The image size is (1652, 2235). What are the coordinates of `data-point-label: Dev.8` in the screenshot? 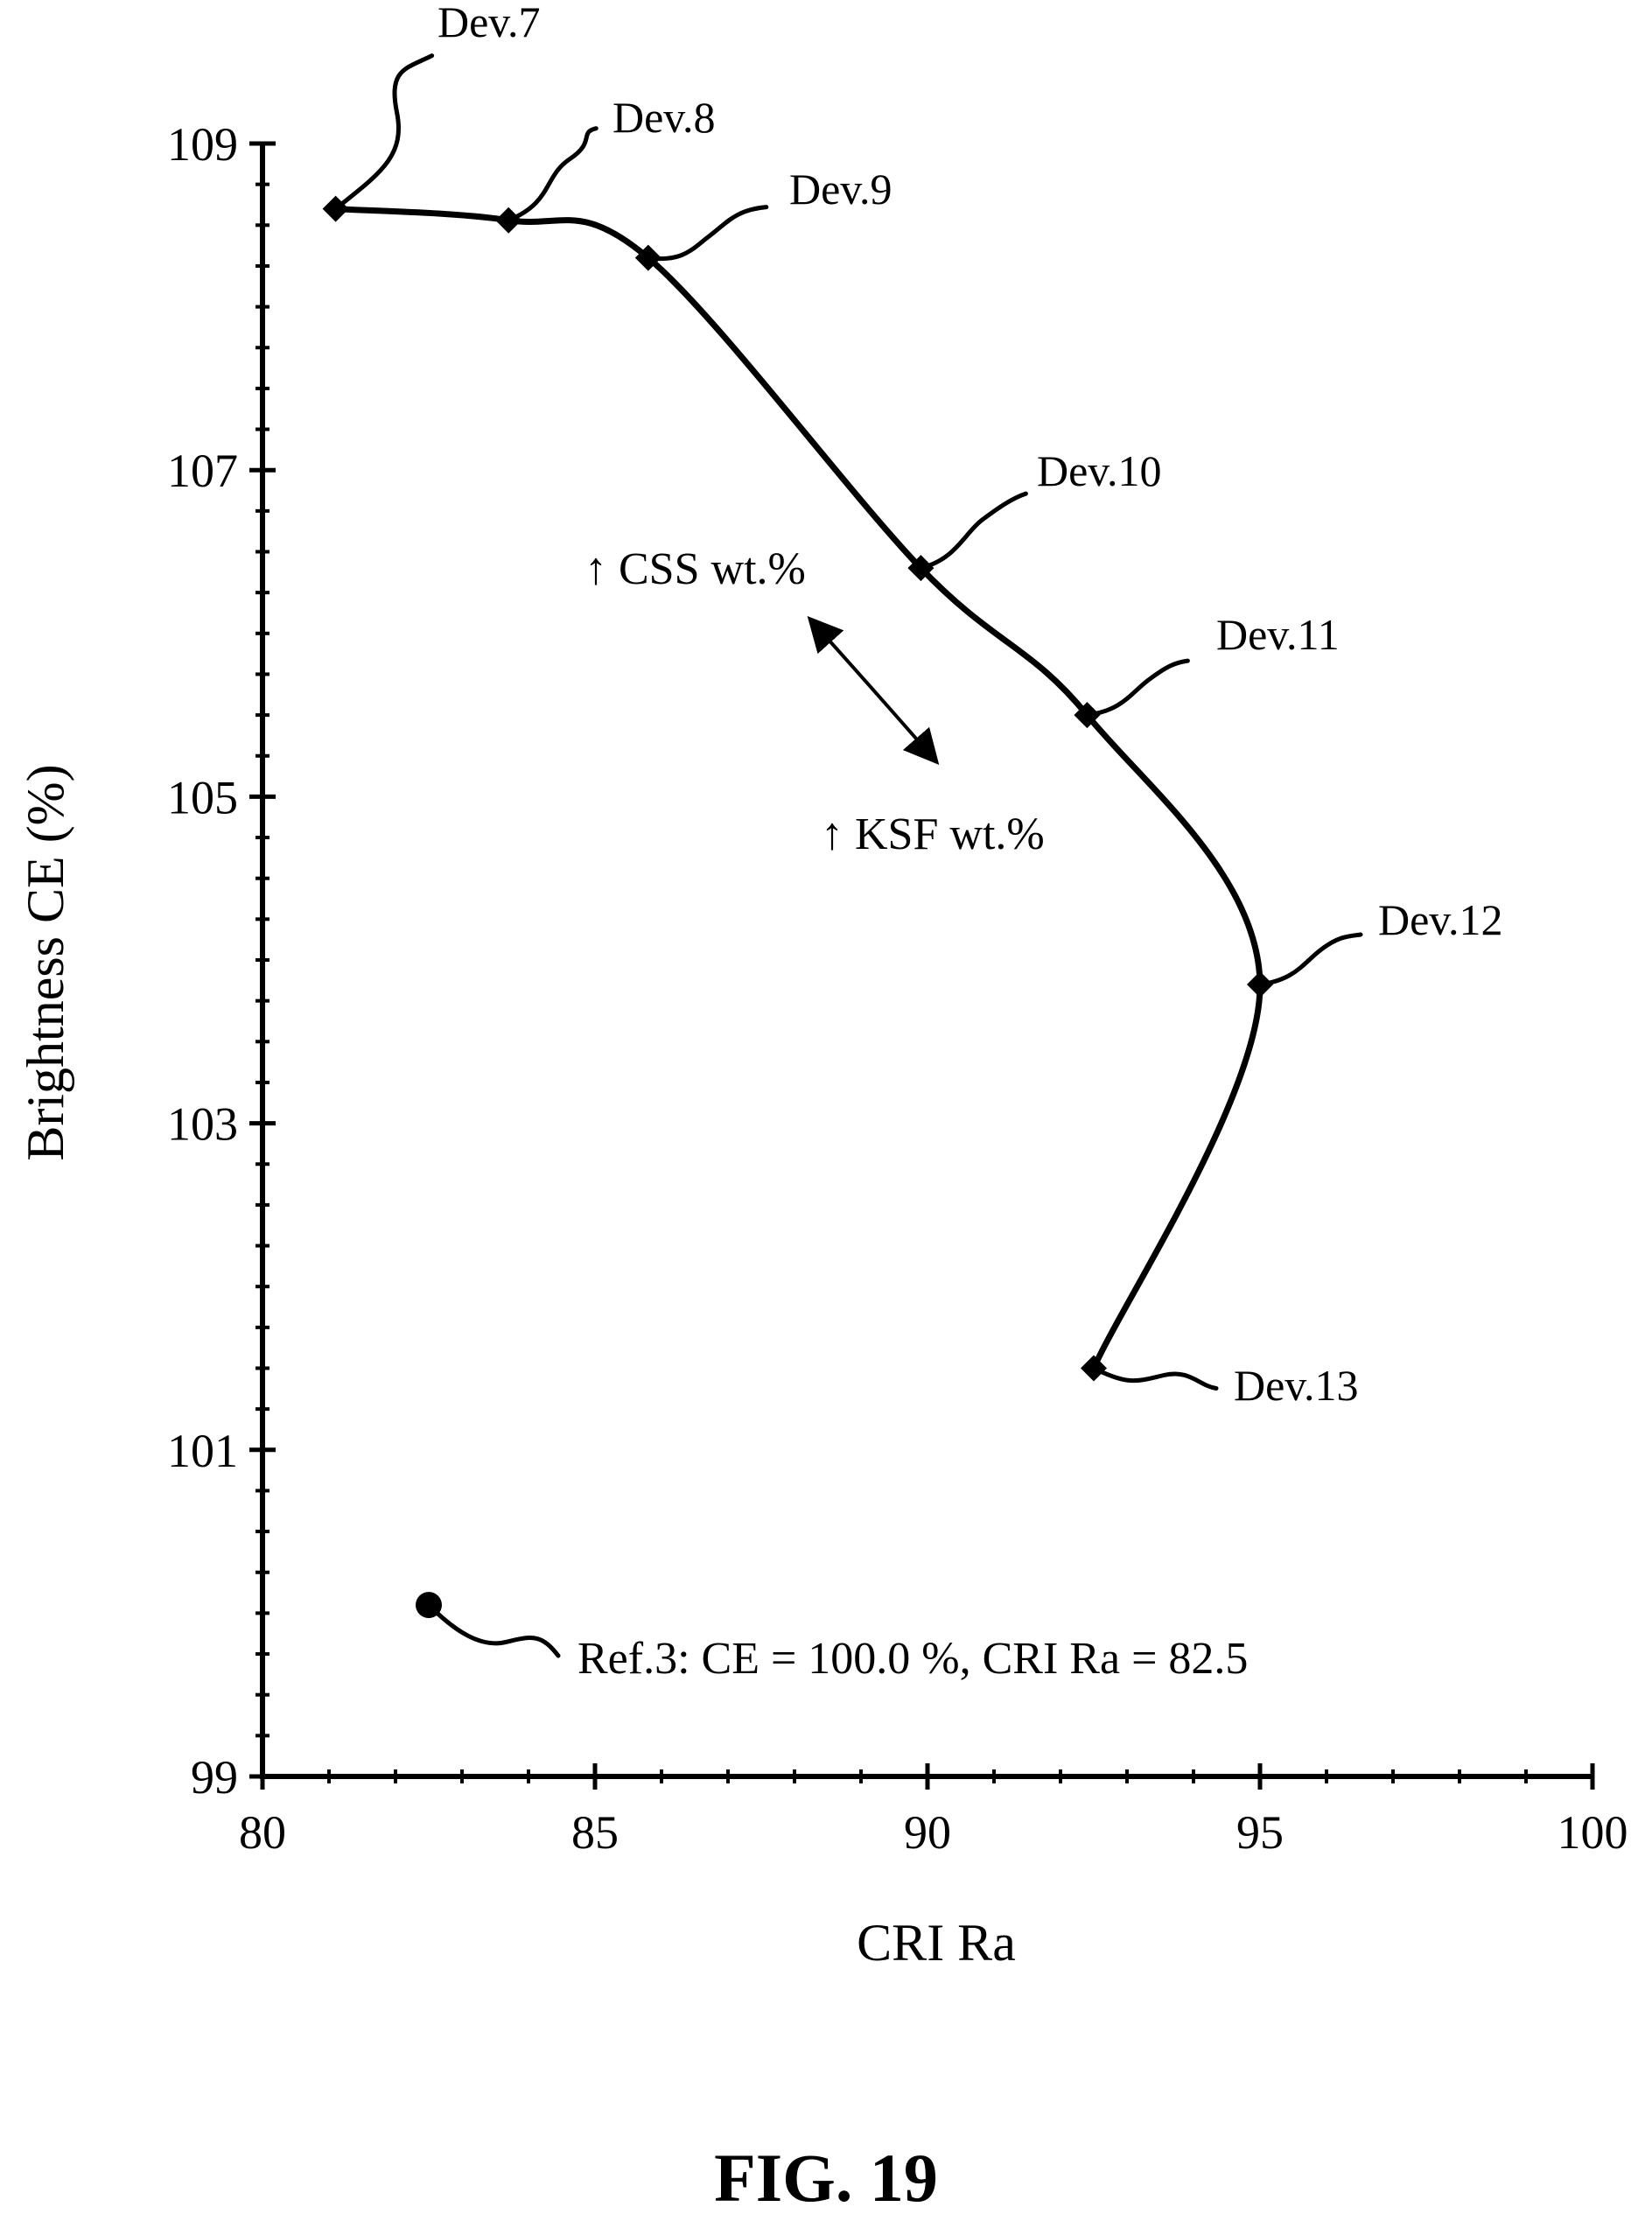 It's located at (664, 117).